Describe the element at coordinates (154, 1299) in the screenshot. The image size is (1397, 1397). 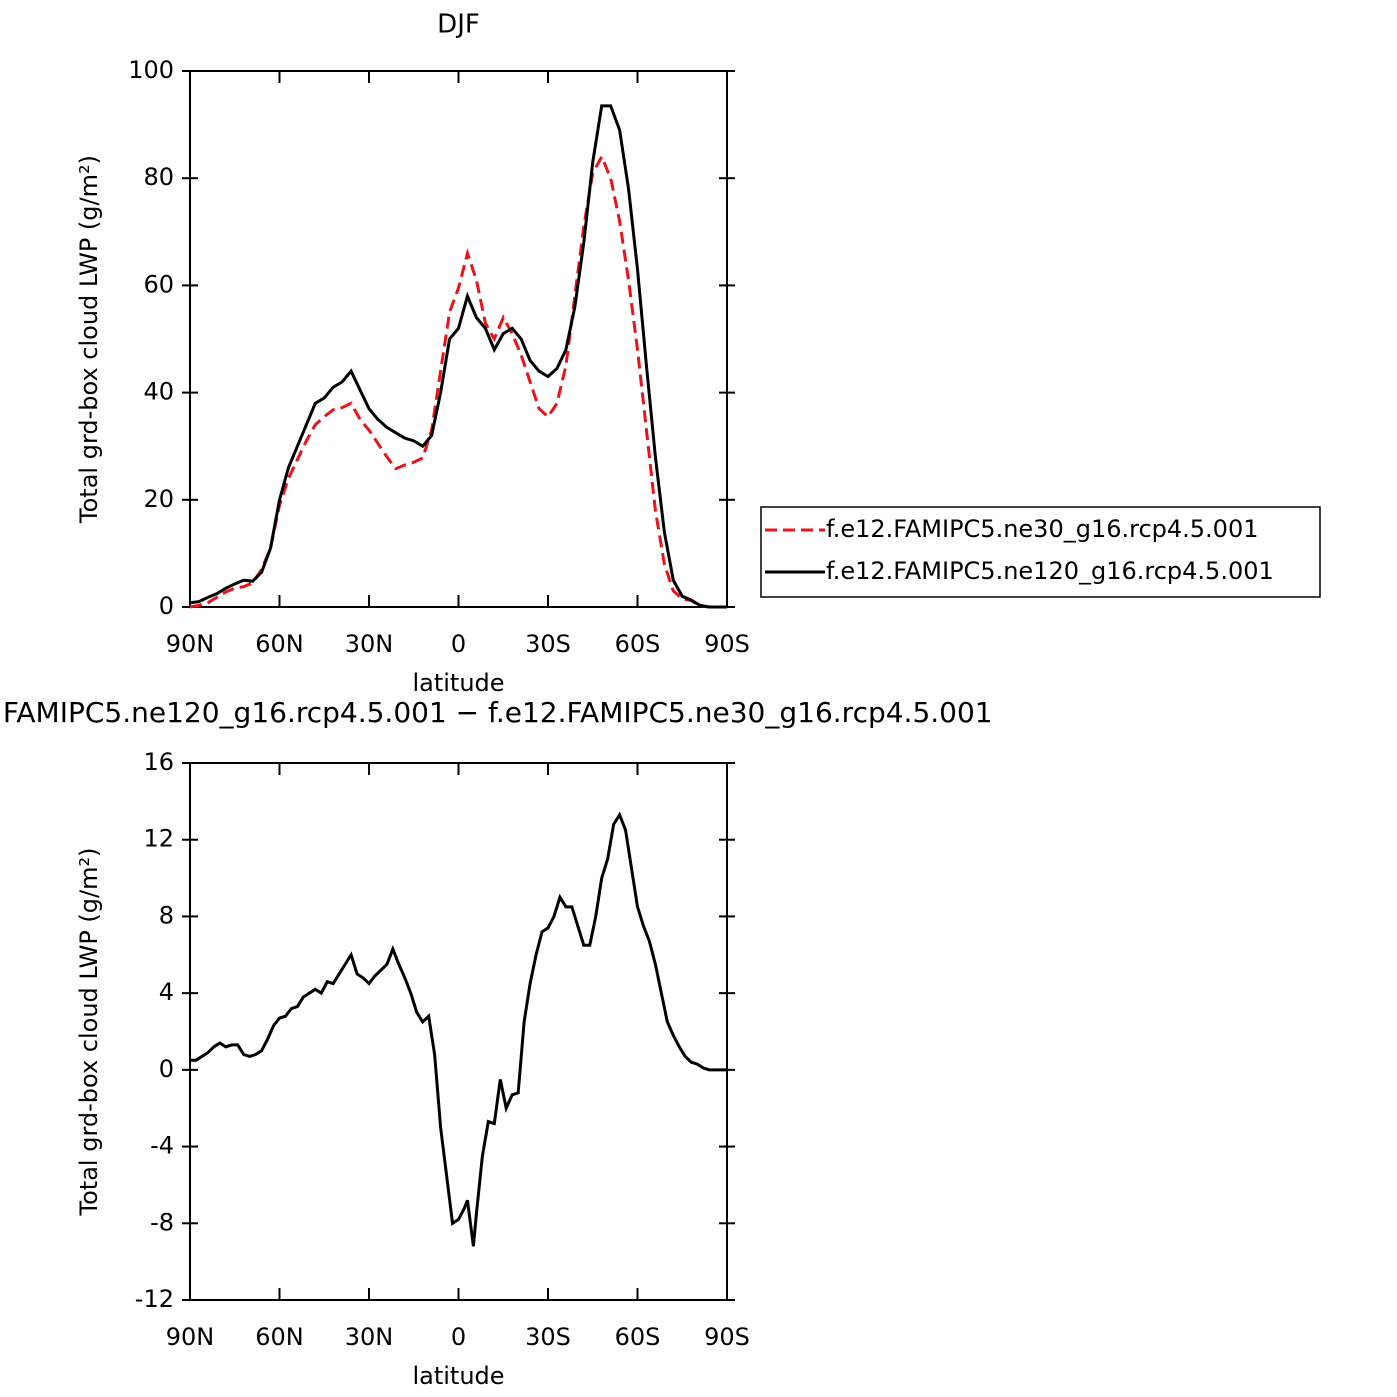
I see `y-tick-label: -12` at that location.